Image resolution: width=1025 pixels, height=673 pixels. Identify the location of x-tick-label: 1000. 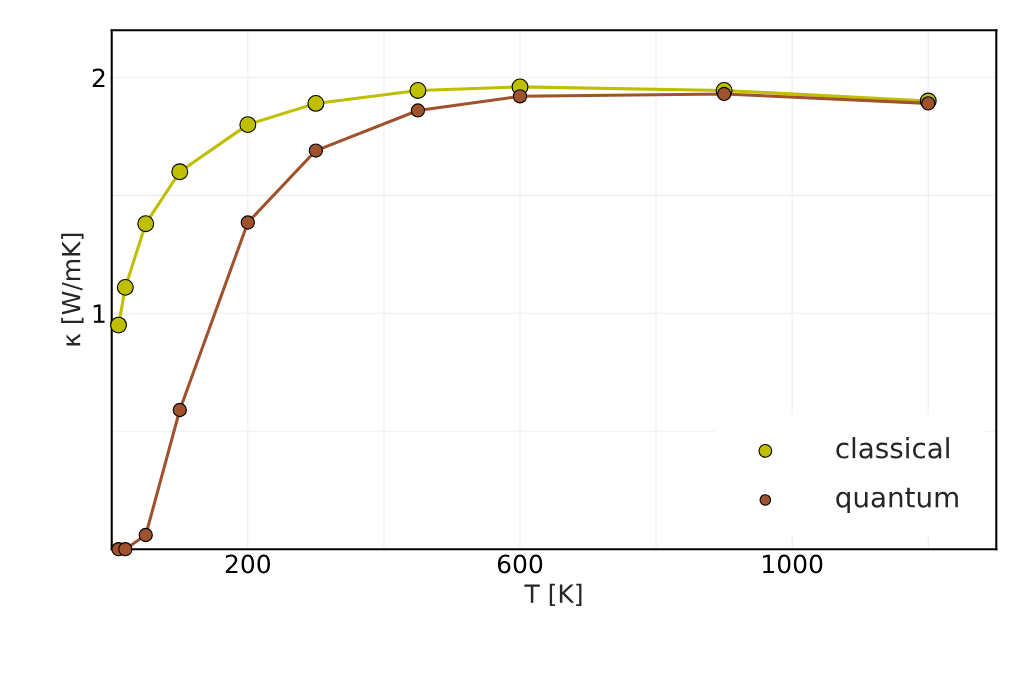
(793, 564).